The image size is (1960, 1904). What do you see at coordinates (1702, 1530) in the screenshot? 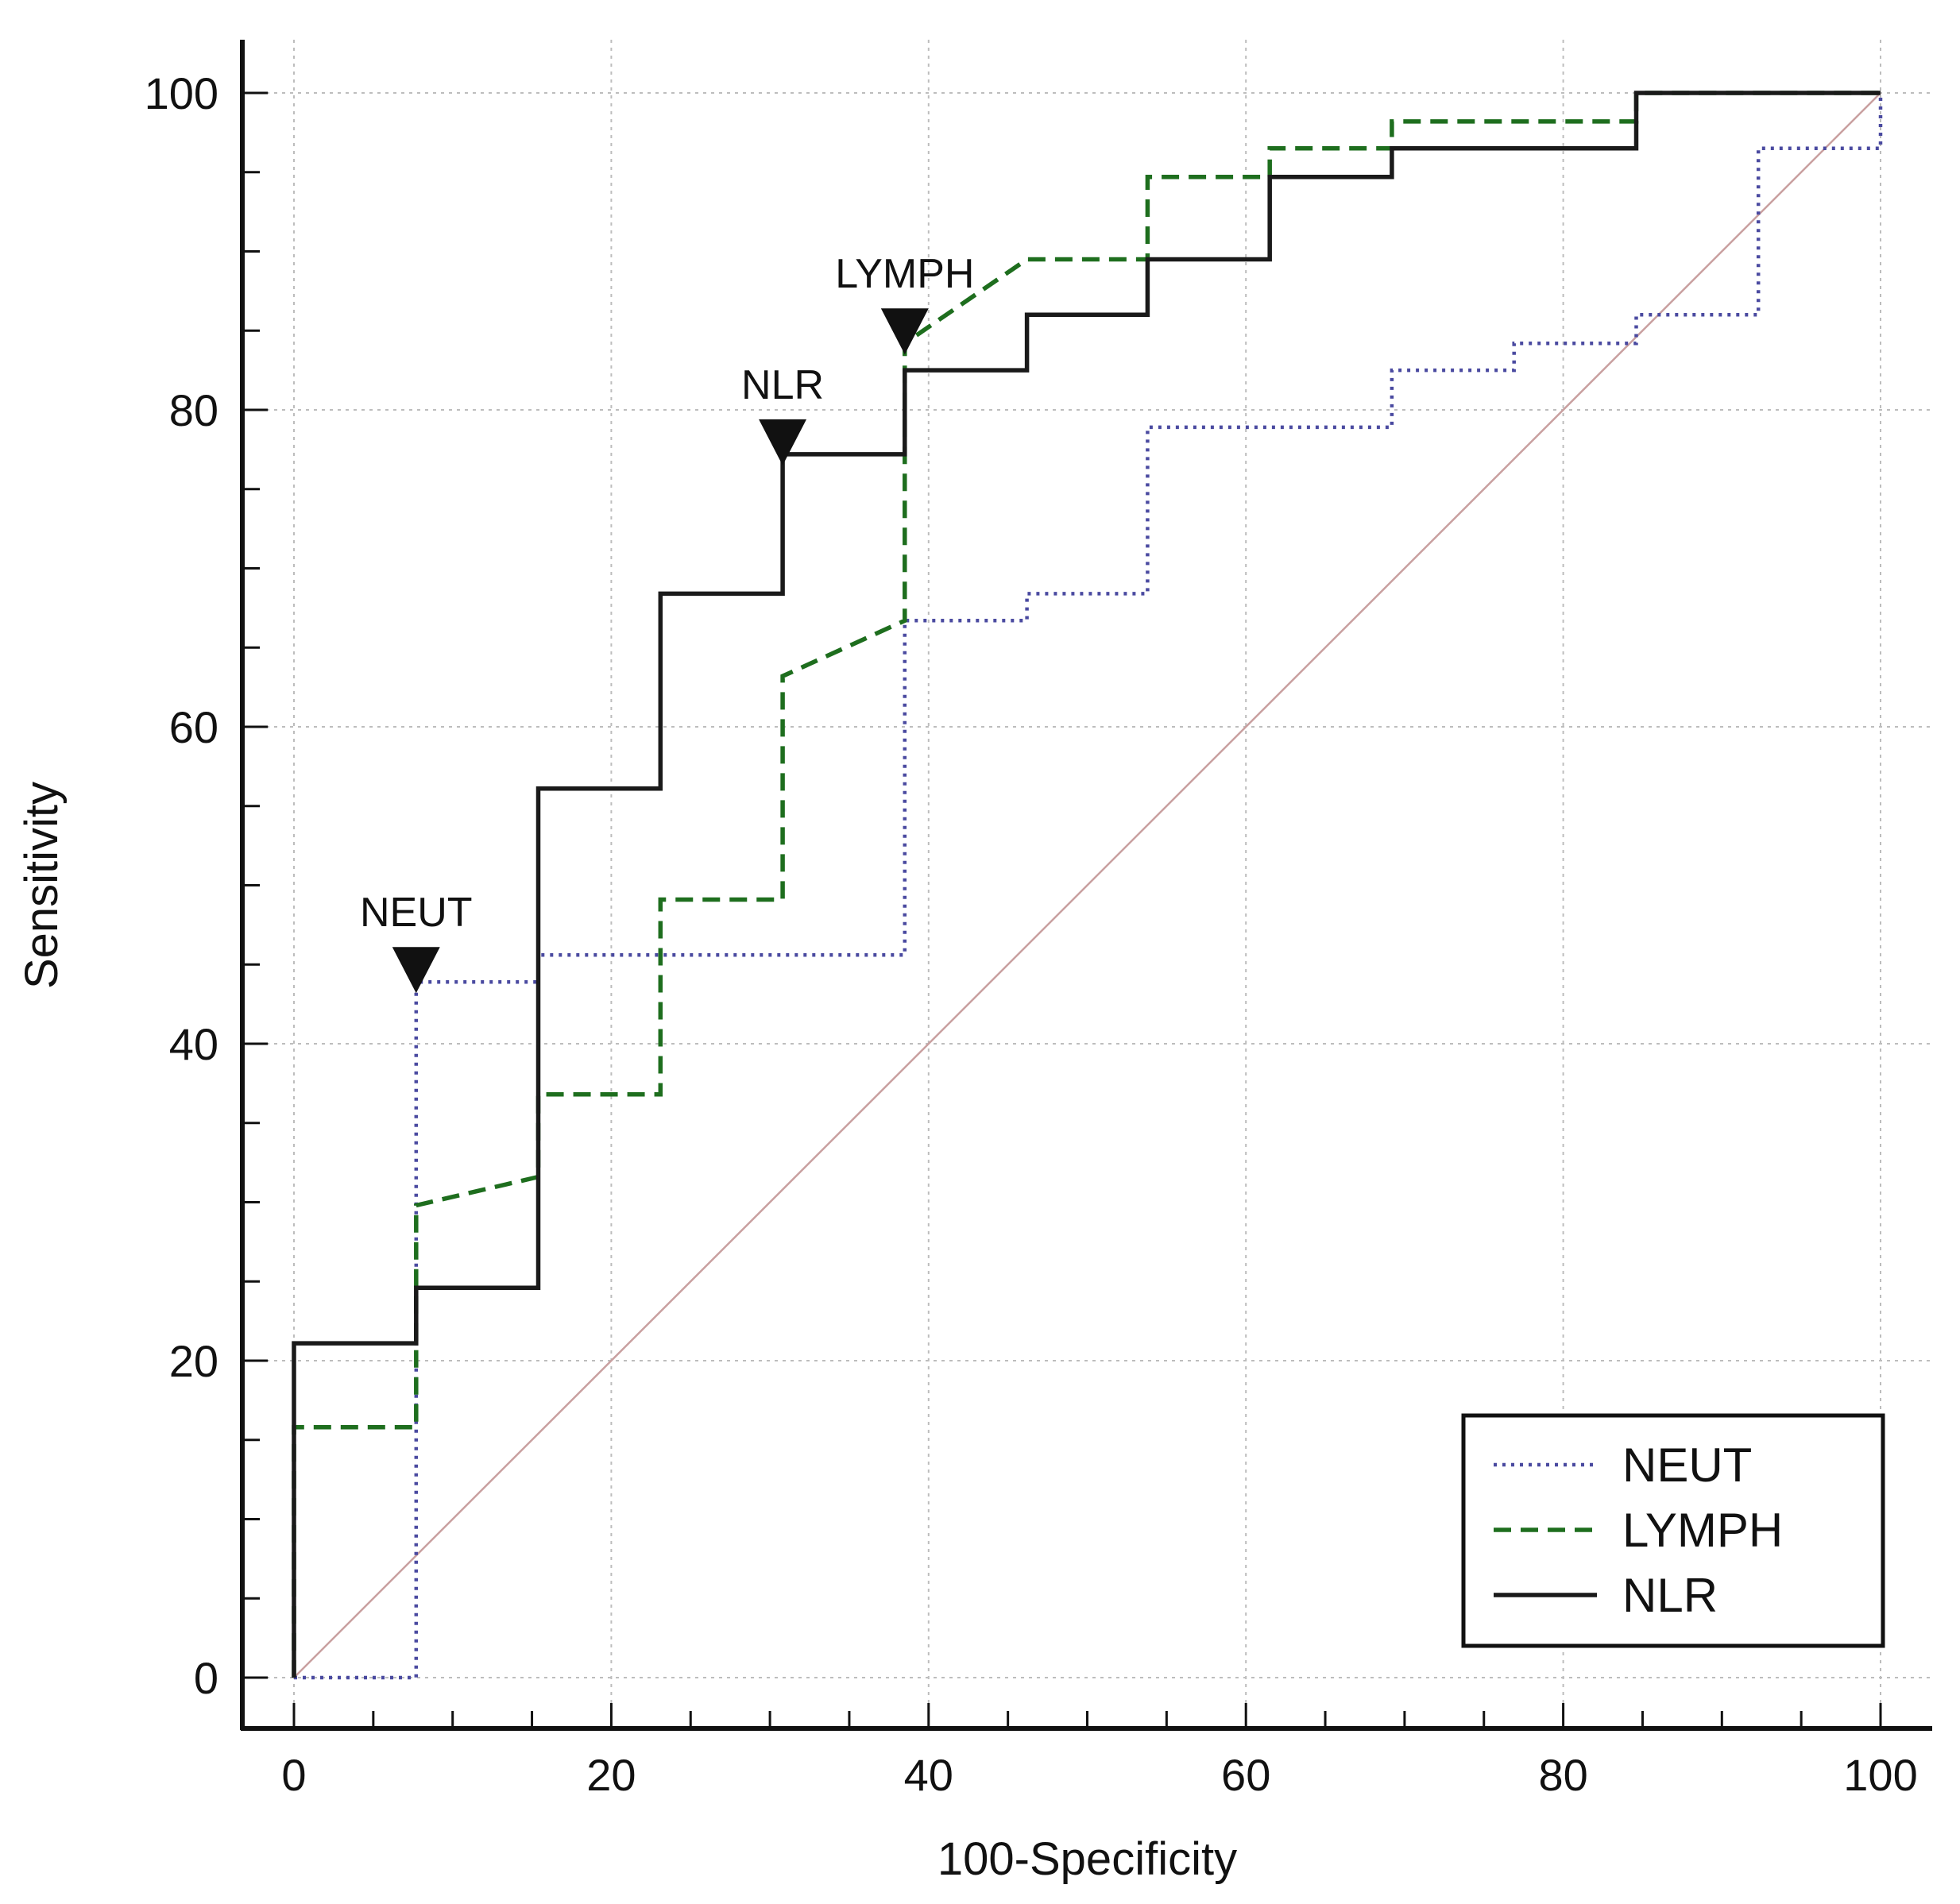
I see `legend-label-lymph: LYMPH` at bounding box center [1702, 1530].